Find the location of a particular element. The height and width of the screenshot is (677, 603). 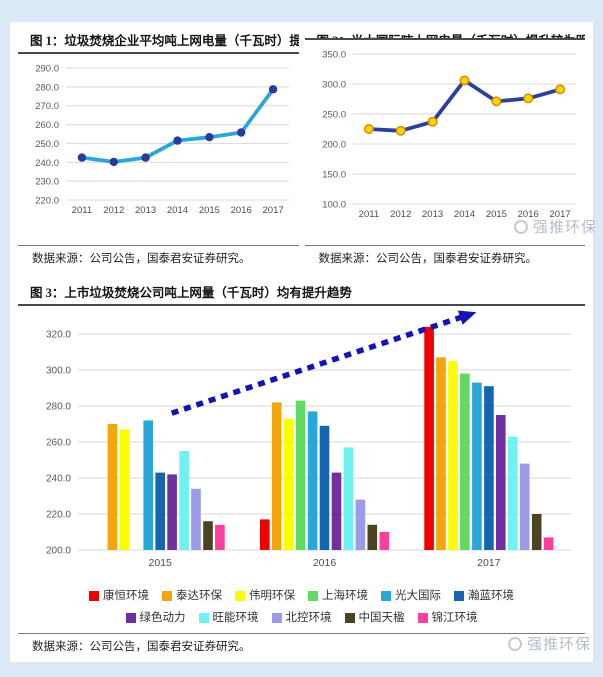

legend-item: 北控环境 is located at coordinates (301, 618).